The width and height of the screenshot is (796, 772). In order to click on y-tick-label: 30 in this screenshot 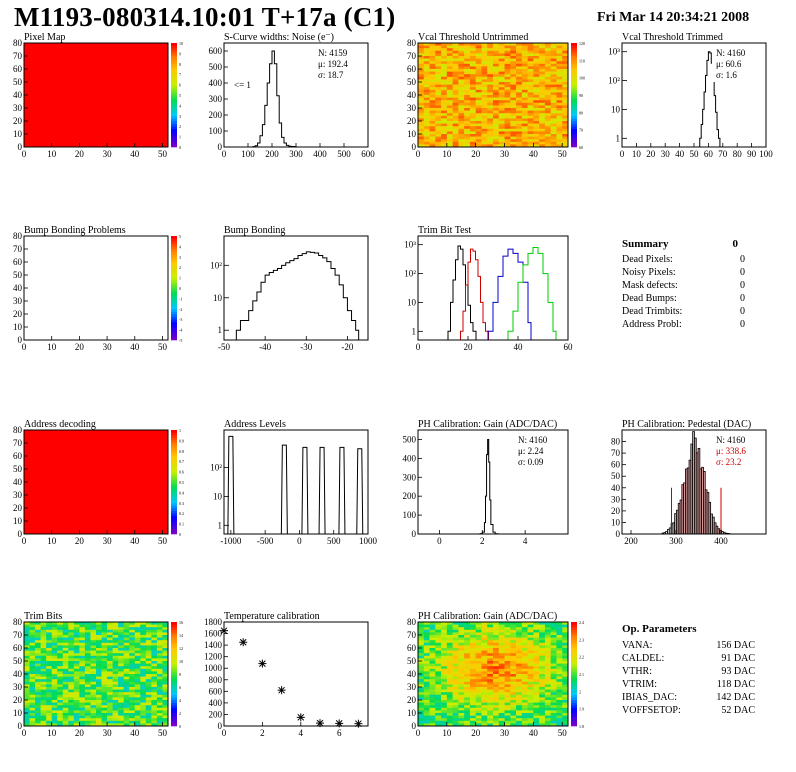, I will do `click(18, 301)`.